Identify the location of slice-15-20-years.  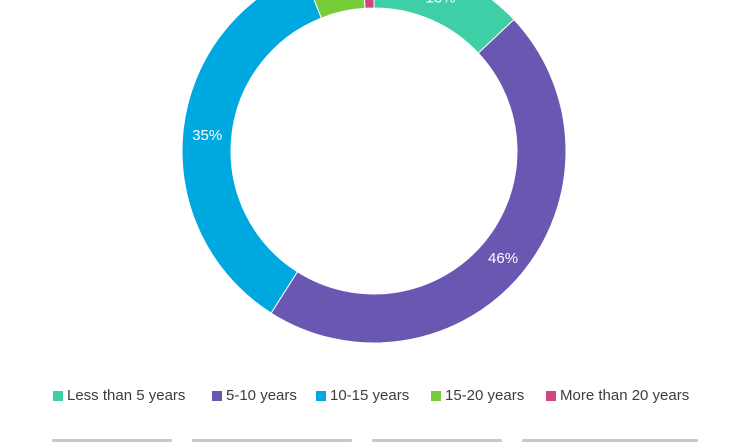
(334, 9).